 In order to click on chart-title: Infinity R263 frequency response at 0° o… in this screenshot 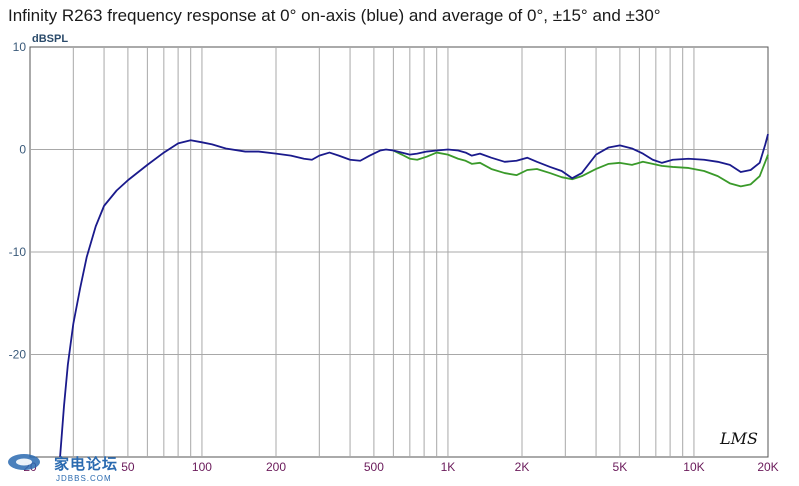, I will do `click(334, 15)`.